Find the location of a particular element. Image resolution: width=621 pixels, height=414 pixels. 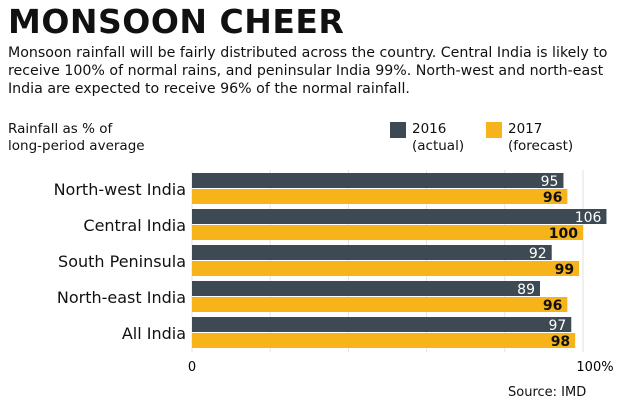

legend-note: (actual) is located at coordinates (438, 146).